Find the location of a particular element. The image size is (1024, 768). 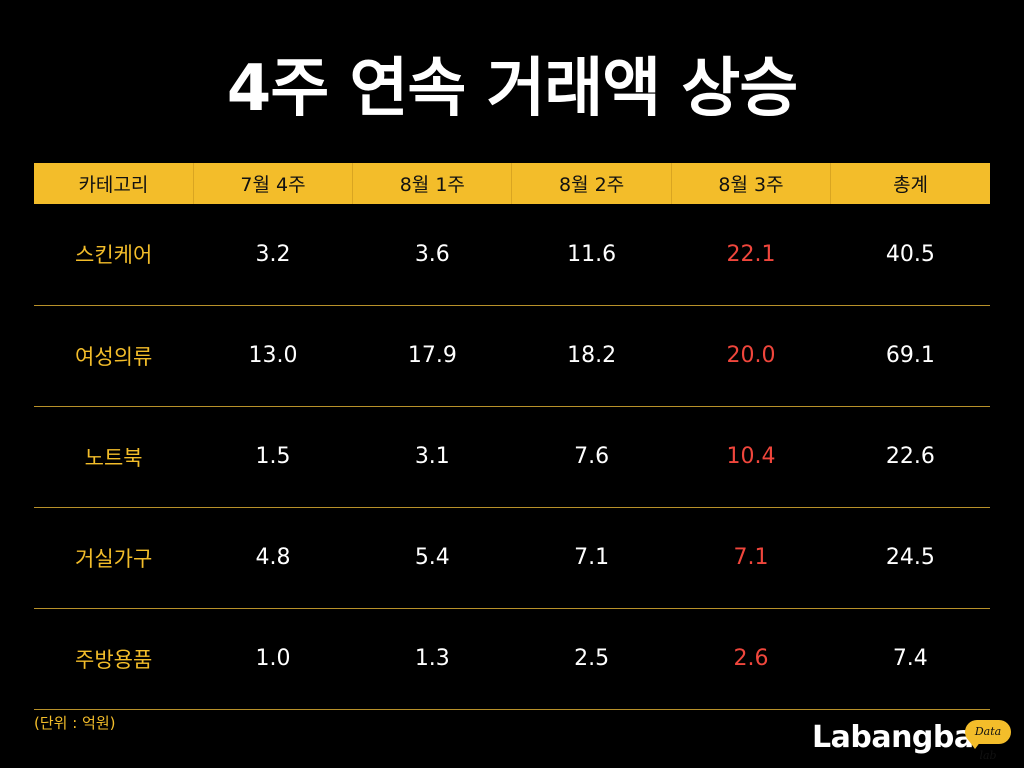

column-header-aug-w3: 8월 3주 is located at coordinates (750, 183).